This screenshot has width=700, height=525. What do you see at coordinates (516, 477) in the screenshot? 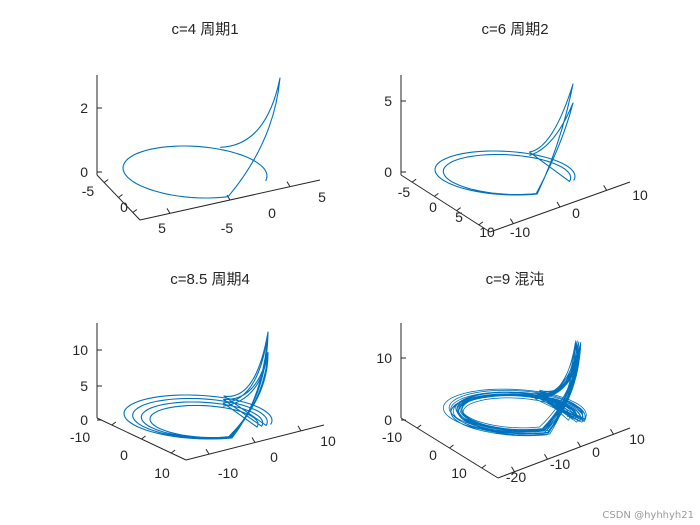
I see `y-tick-label: -20` at bounding box center [516, 477].